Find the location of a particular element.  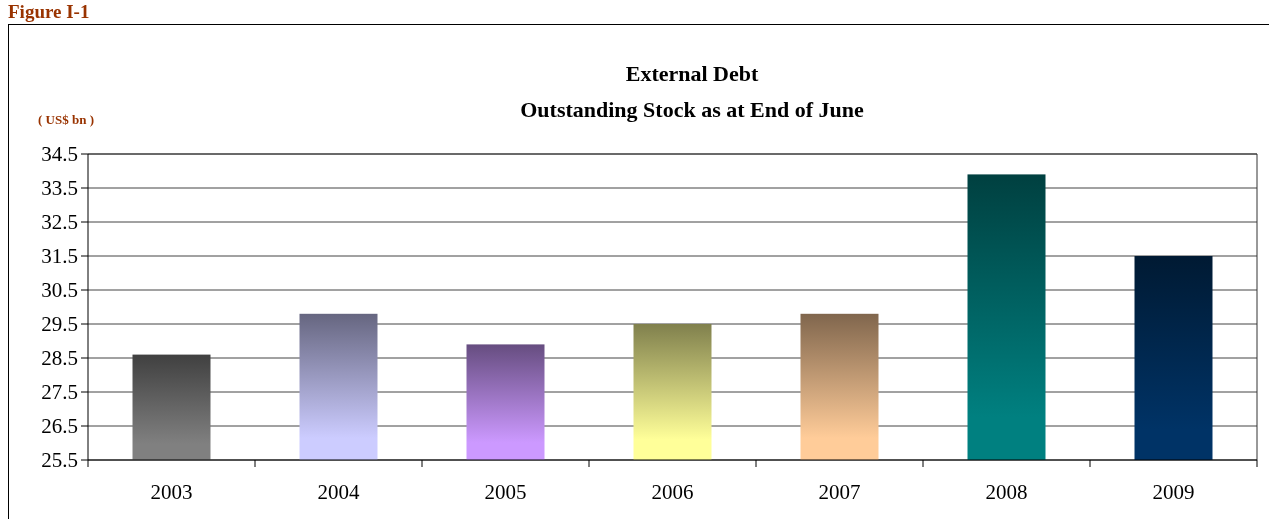

y-tick-label: 28.5 is located at coordinates (59, 358).